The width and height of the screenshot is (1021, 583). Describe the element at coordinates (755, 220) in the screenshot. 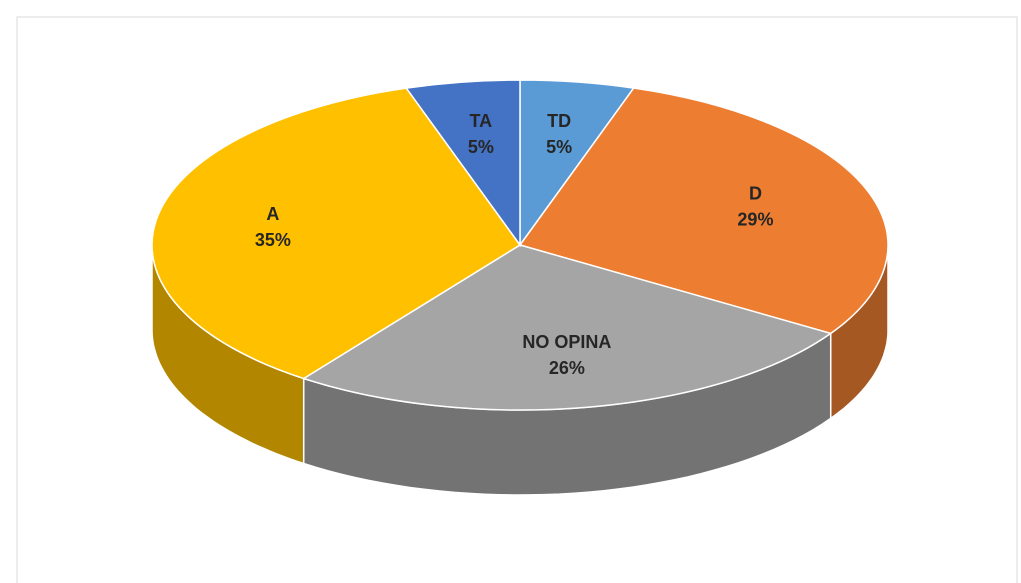

I see `value-label: 29%` at that location.